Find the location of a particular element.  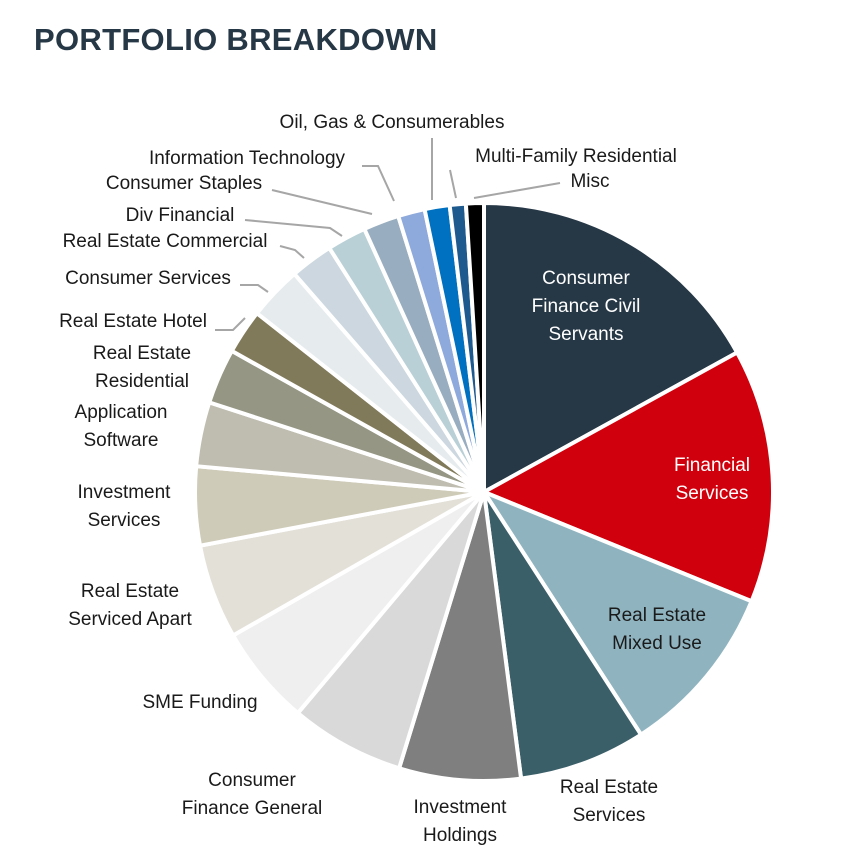

chart-title: PORTFOLIO BREAKDOWN is located at coordinates (236, 39).